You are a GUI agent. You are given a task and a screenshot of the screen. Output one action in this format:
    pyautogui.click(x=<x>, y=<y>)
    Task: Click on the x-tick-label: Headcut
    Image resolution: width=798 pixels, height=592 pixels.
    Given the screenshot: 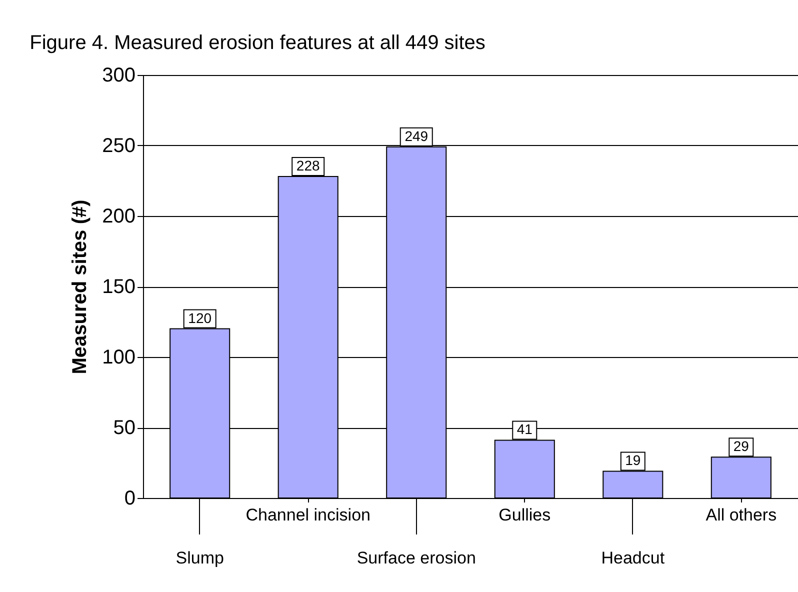 What is the action you would take?
    pyautogui.click(x=633, y=558)
    